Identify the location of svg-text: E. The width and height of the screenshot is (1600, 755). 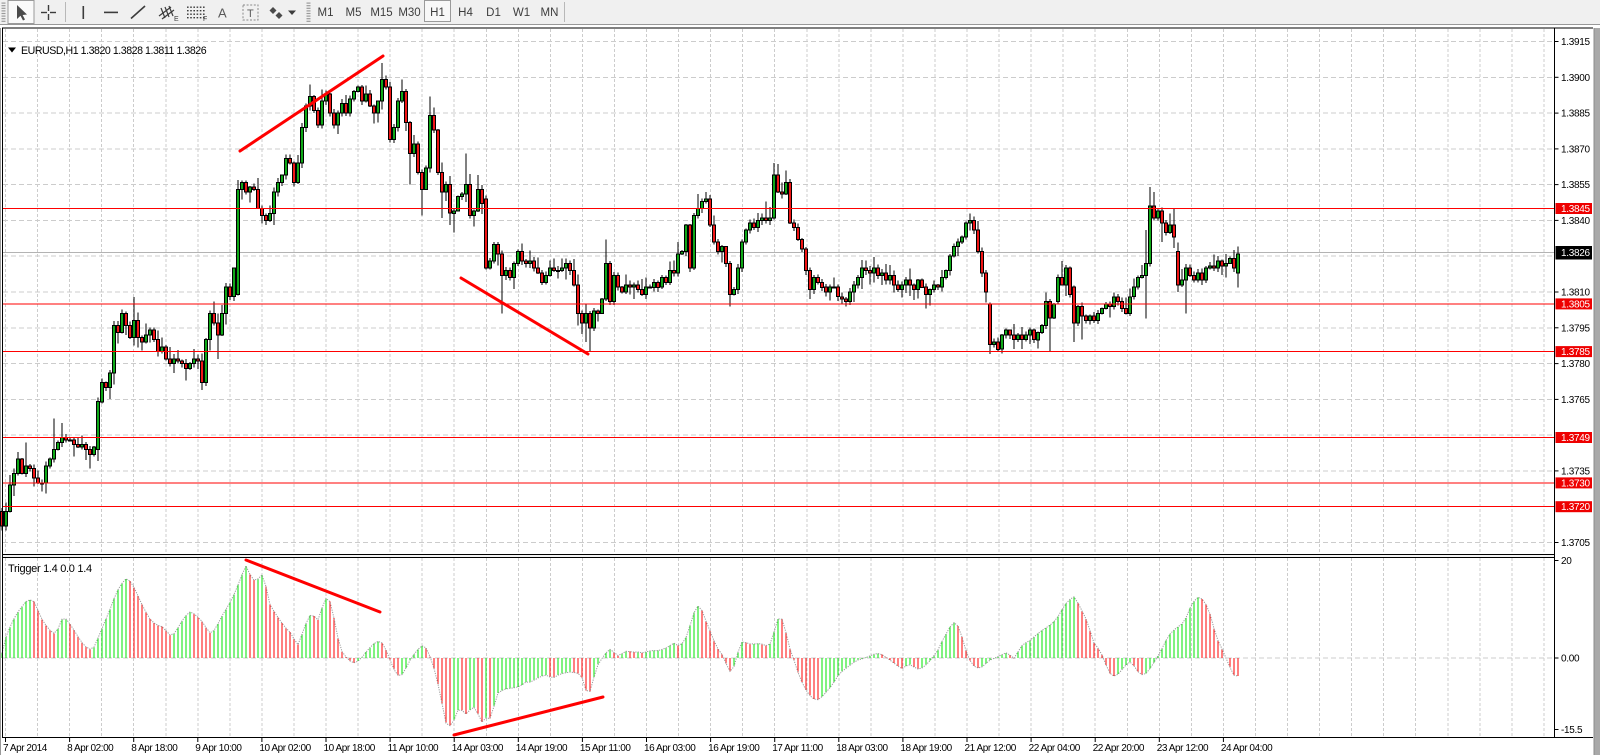
(176, 19).